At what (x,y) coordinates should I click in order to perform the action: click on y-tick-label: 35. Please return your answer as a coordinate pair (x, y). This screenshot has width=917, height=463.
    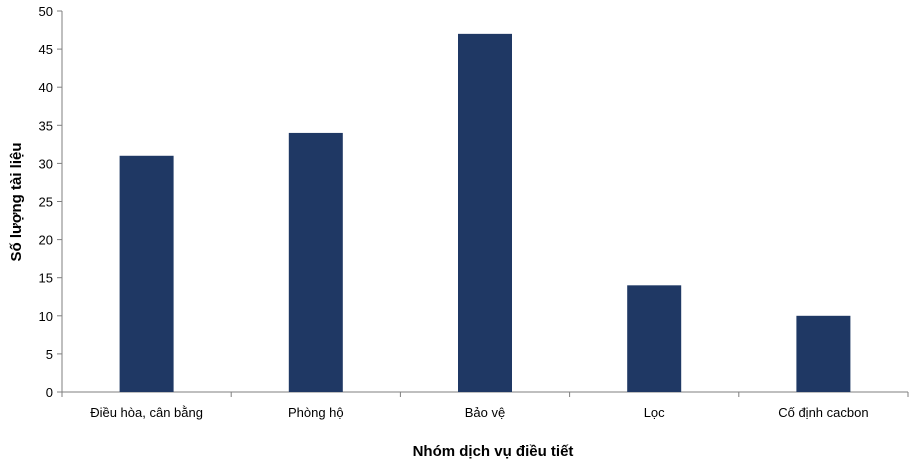
    Looking at the image, I should click on (46, 125).